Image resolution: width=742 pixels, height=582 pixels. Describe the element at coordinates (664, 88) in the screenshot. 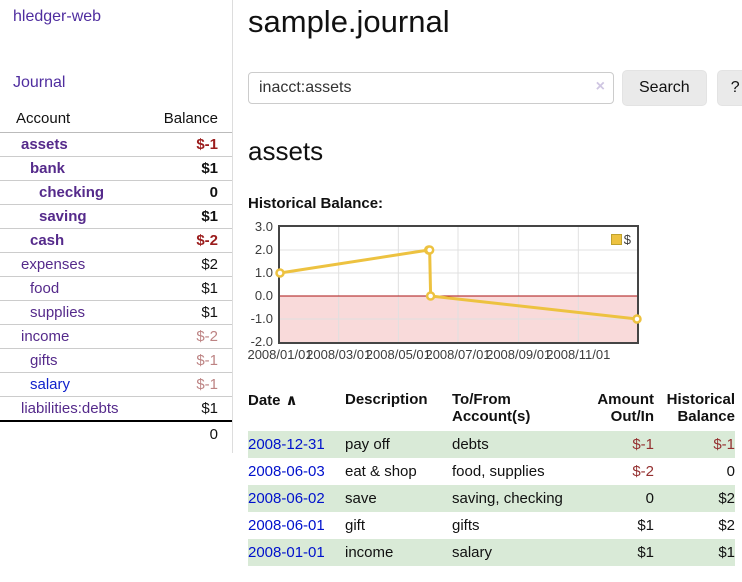

I see `search-button: Search` at that location.